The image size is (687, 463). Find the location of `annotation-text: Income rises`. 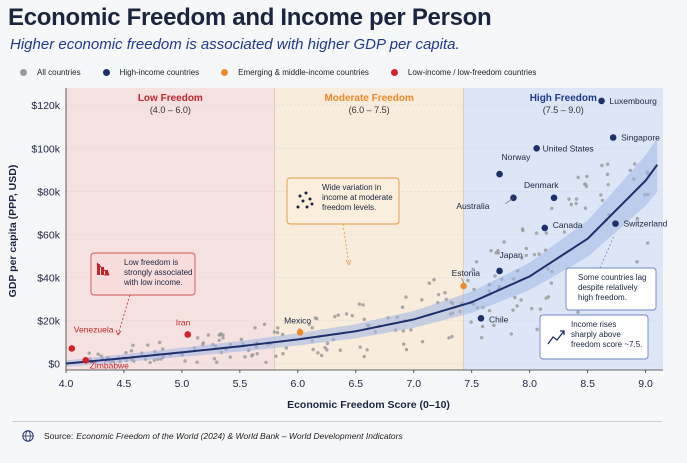

annotation-text: Income rises is located at coordinates (593, 324).